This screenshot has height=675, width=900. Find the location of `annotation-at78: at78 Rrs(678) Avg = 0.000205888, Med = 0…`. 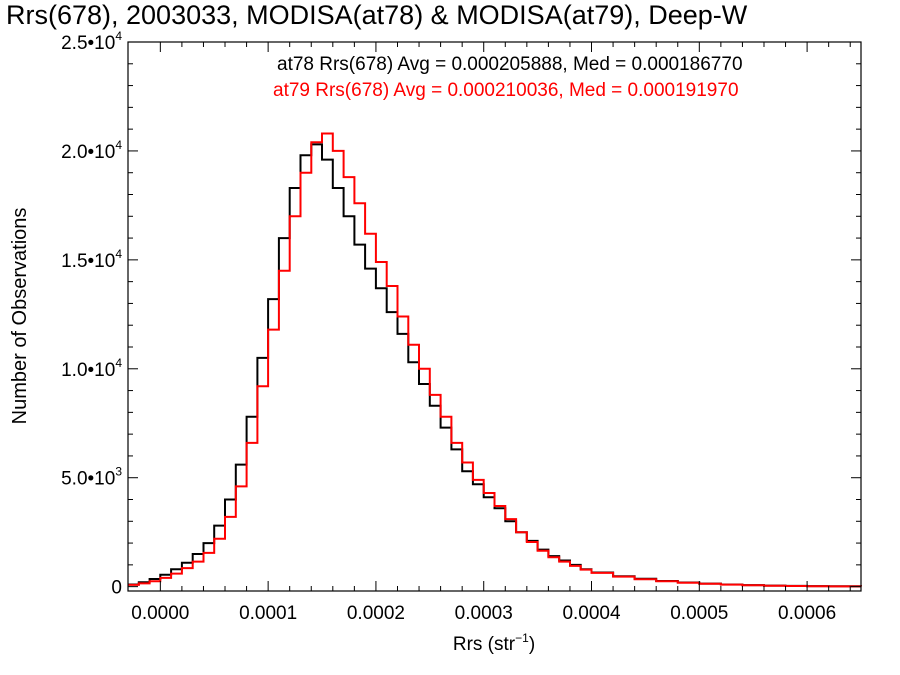

annotation-at78: at78 Rrs(678) Avg = 0.000205888, Med = 0… is located at coordinates (510, 64).